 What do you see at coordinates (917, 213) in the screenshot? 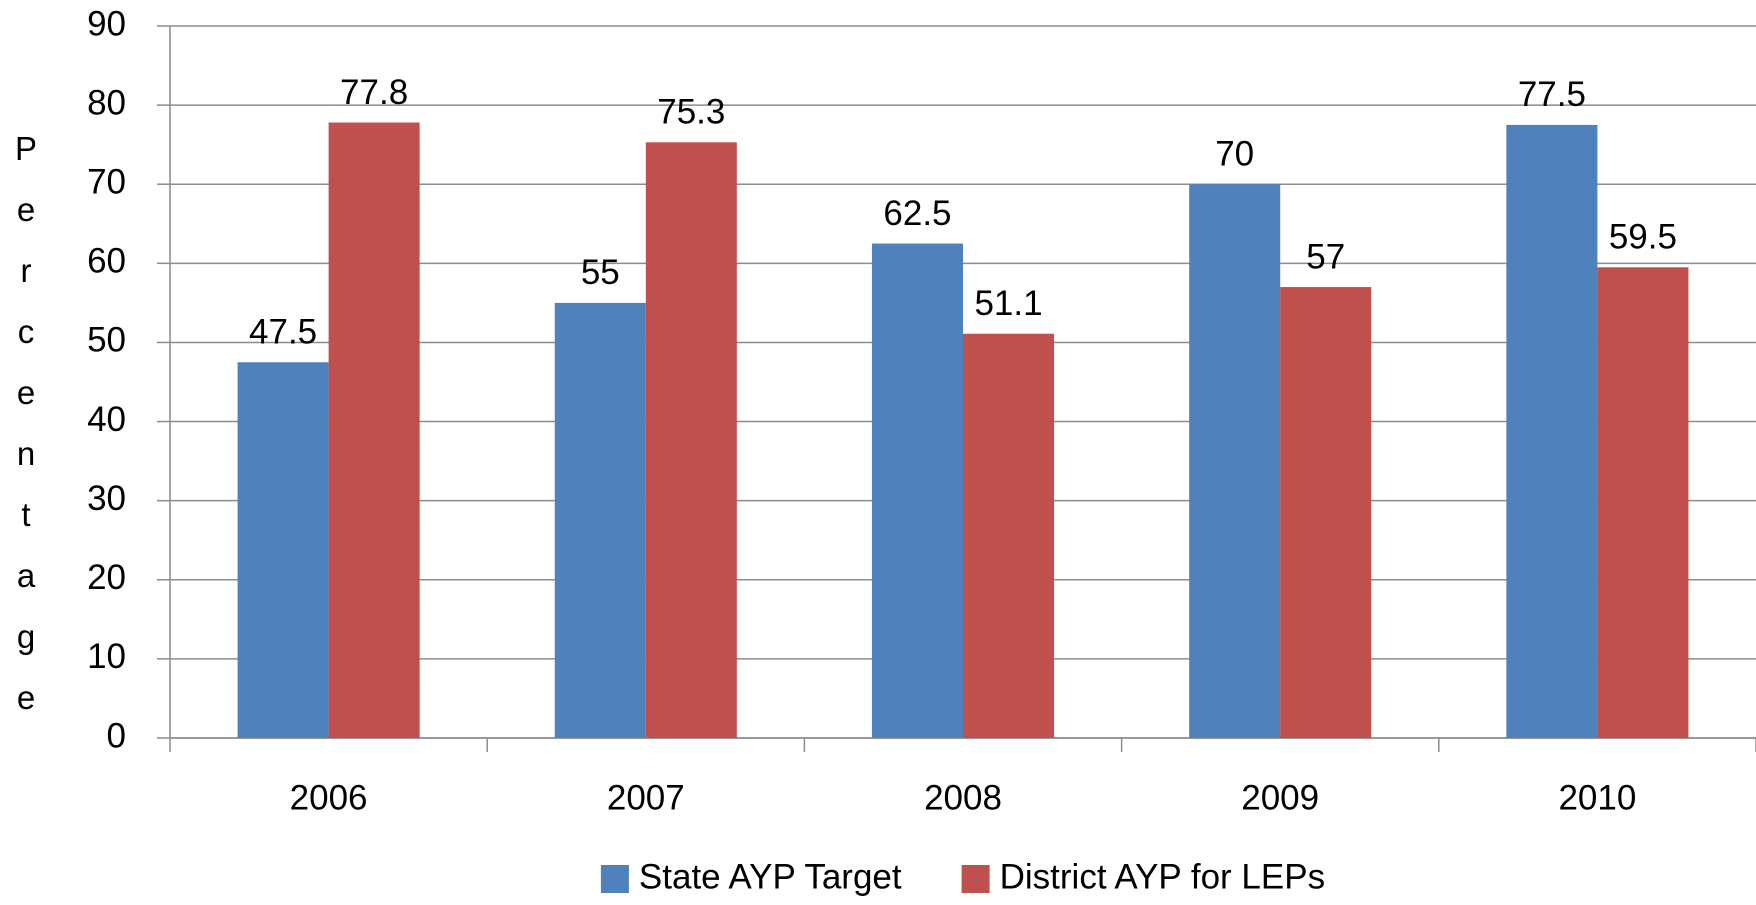
I see `data-label: 62.5` at bounding box center [917, 213].